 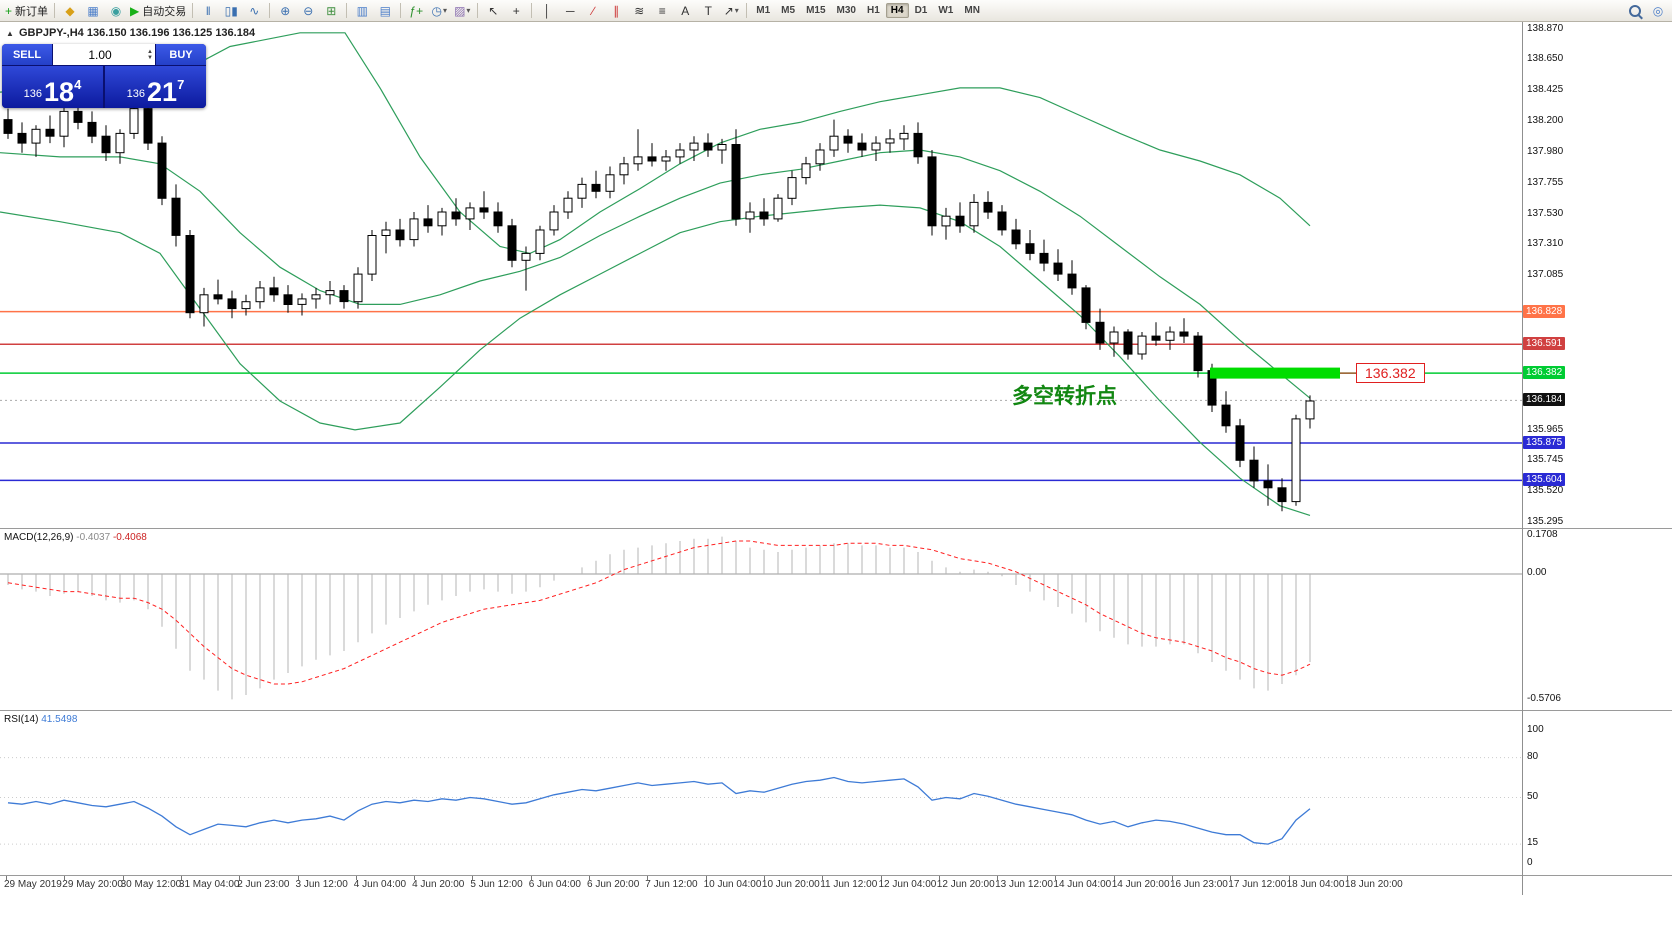 What do you see at coordinates (547, 11) in the screenshot?
I see `vertical-line-button: │` at bounding box center [547, 11].